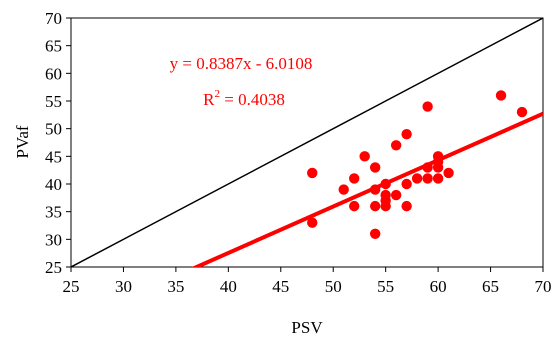  I want to click on x-tick-label: 40, so click(228, 286).